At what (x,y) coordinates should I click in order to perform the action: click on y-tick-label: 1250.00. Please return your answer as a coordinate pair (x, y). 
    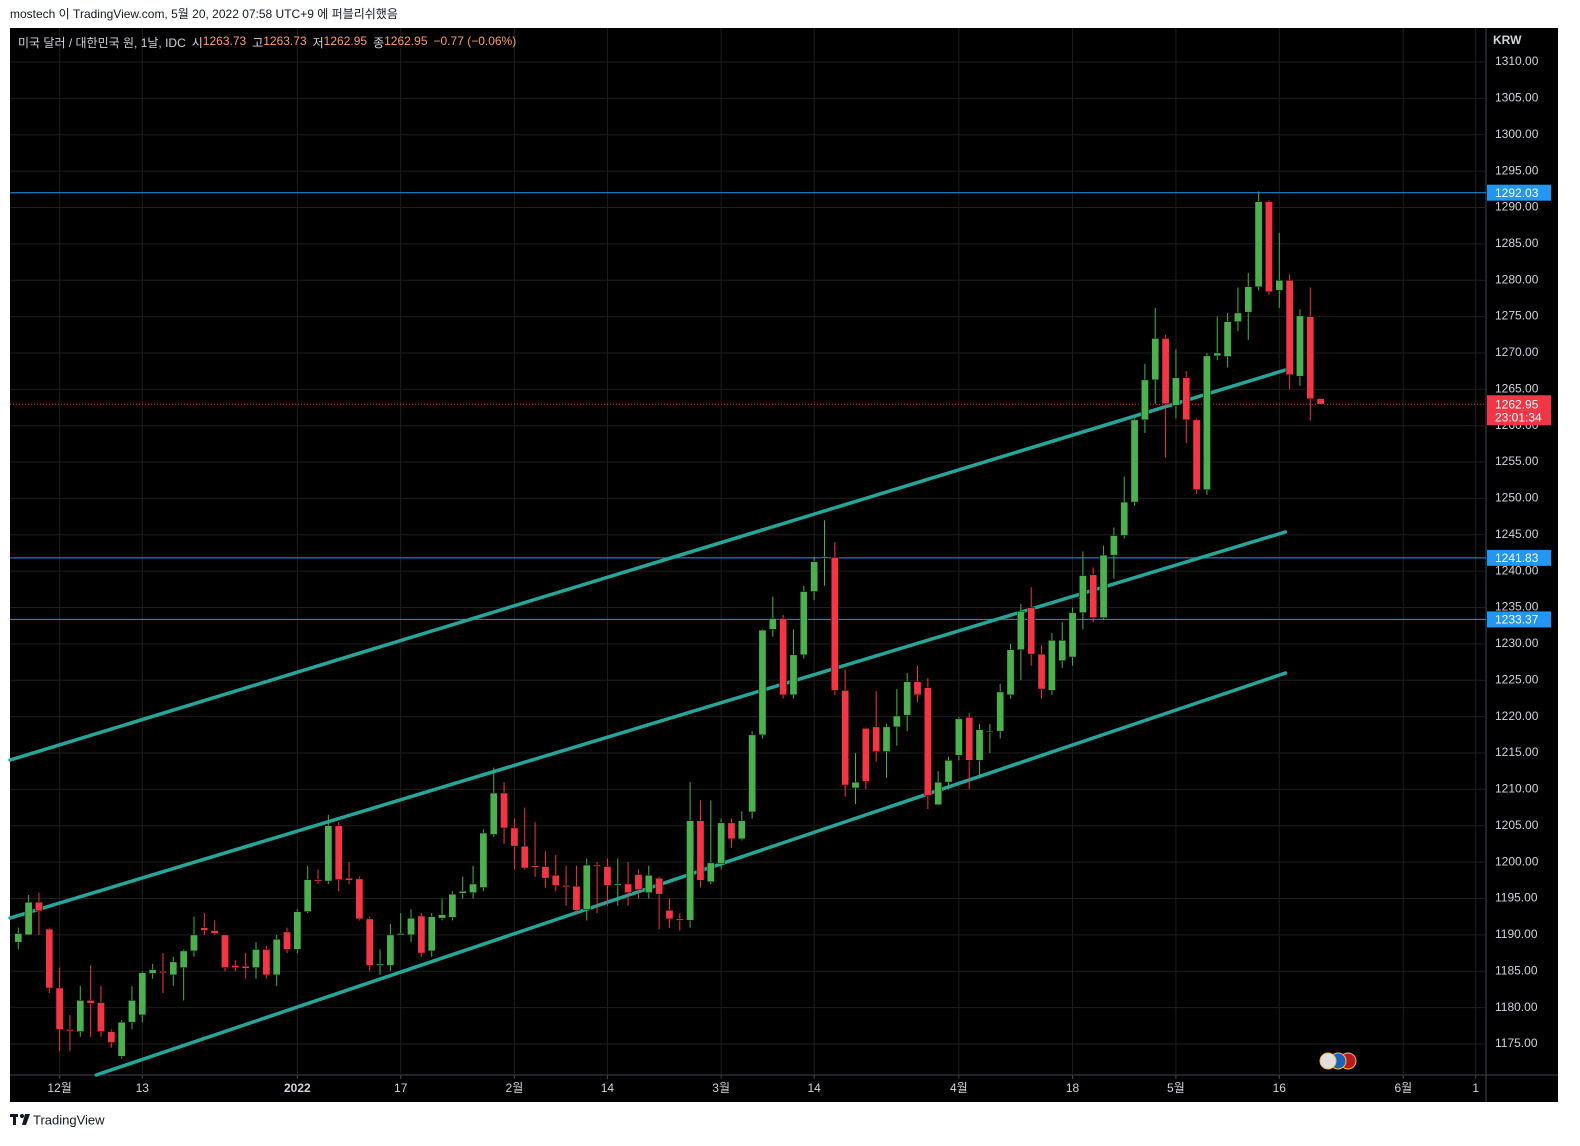
    Looking at the image, I should click on (1517, 498).